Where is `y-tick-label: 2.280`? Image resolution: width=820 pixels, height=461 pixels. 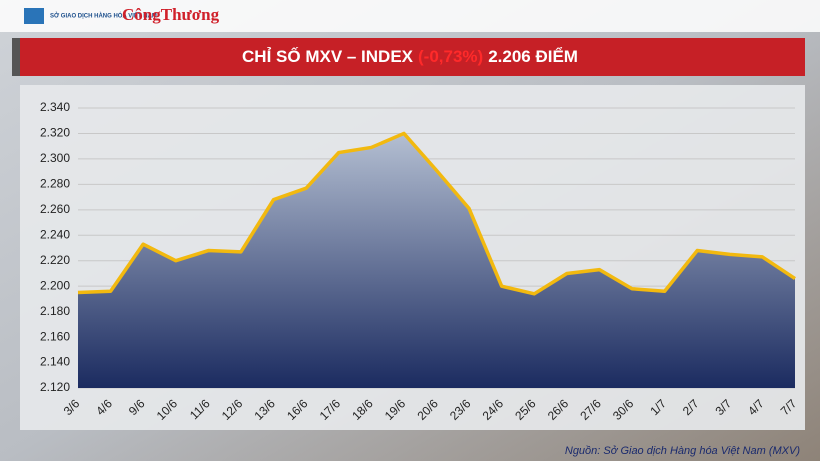 y-tick-label: 2.280 is located at coordinates (55, 184).